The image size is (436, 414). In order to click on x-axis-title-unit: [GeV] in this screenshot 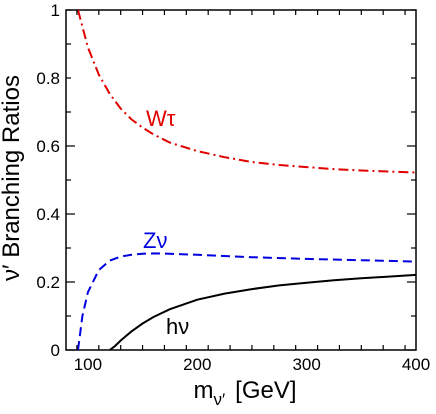, I will do `click(265, 390)`.